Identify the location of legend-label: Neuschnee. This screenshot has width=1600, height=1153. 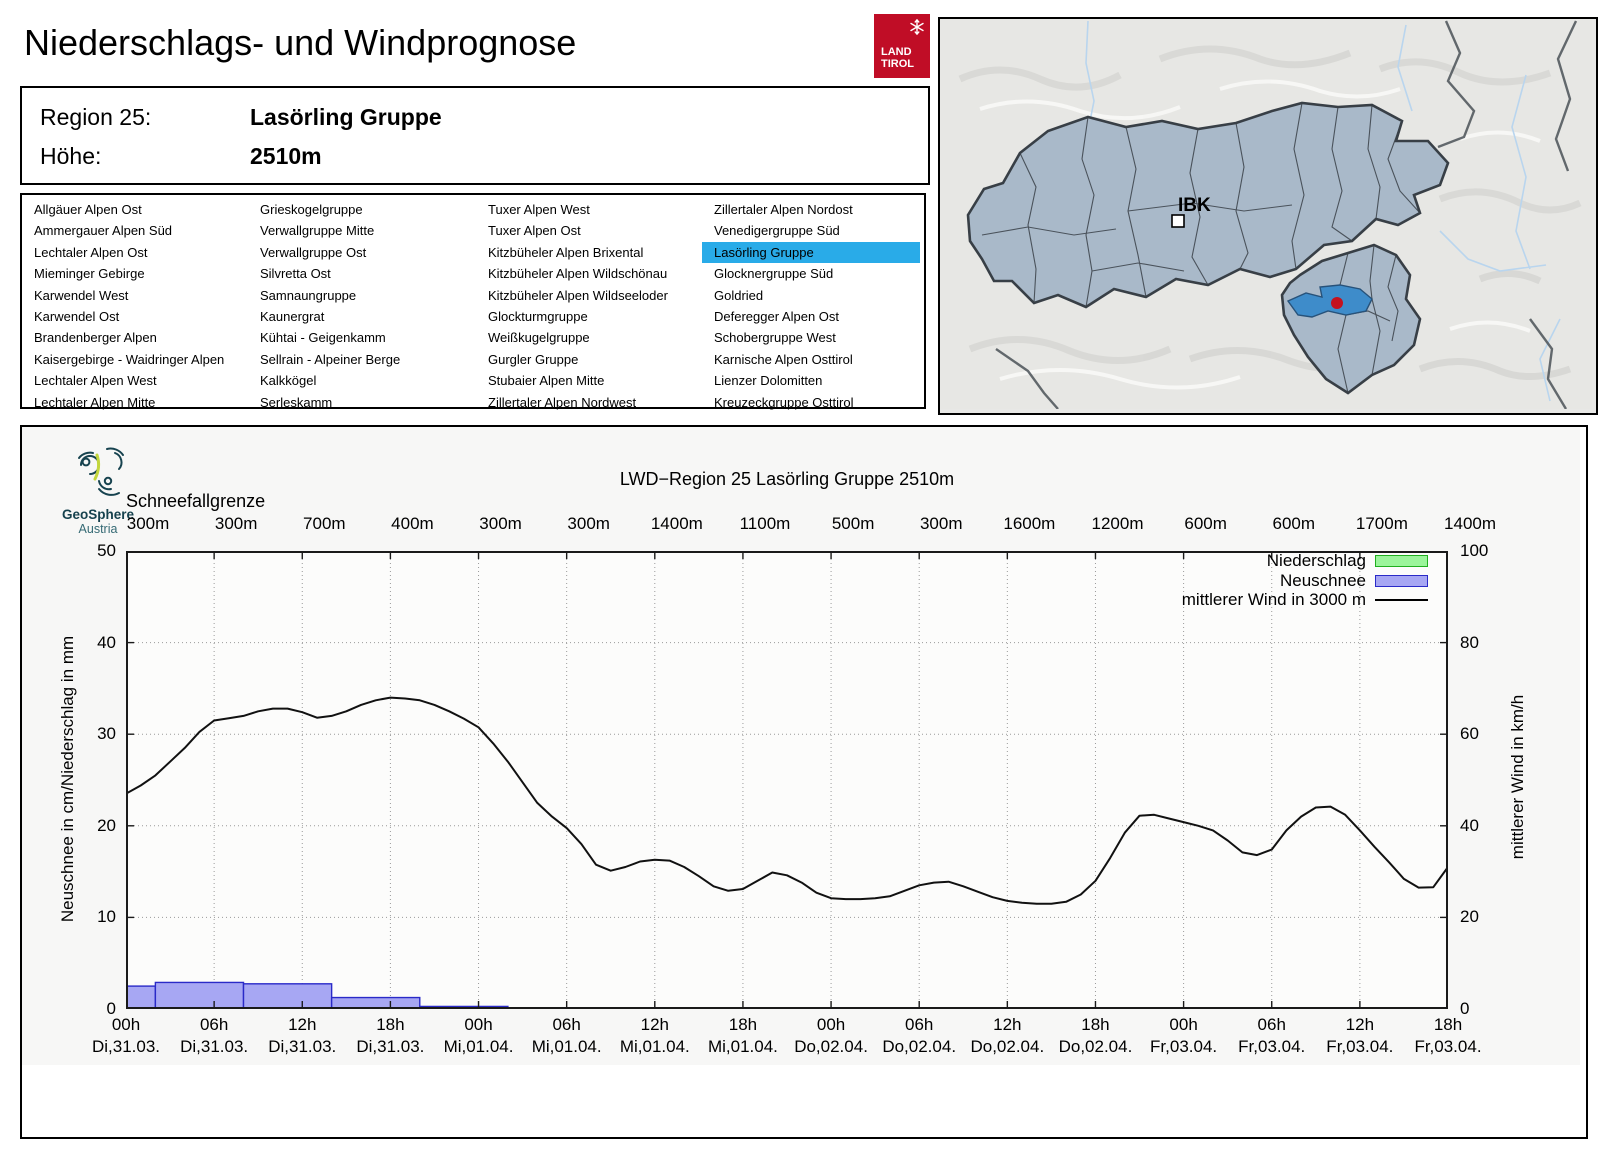
(1322, 580).